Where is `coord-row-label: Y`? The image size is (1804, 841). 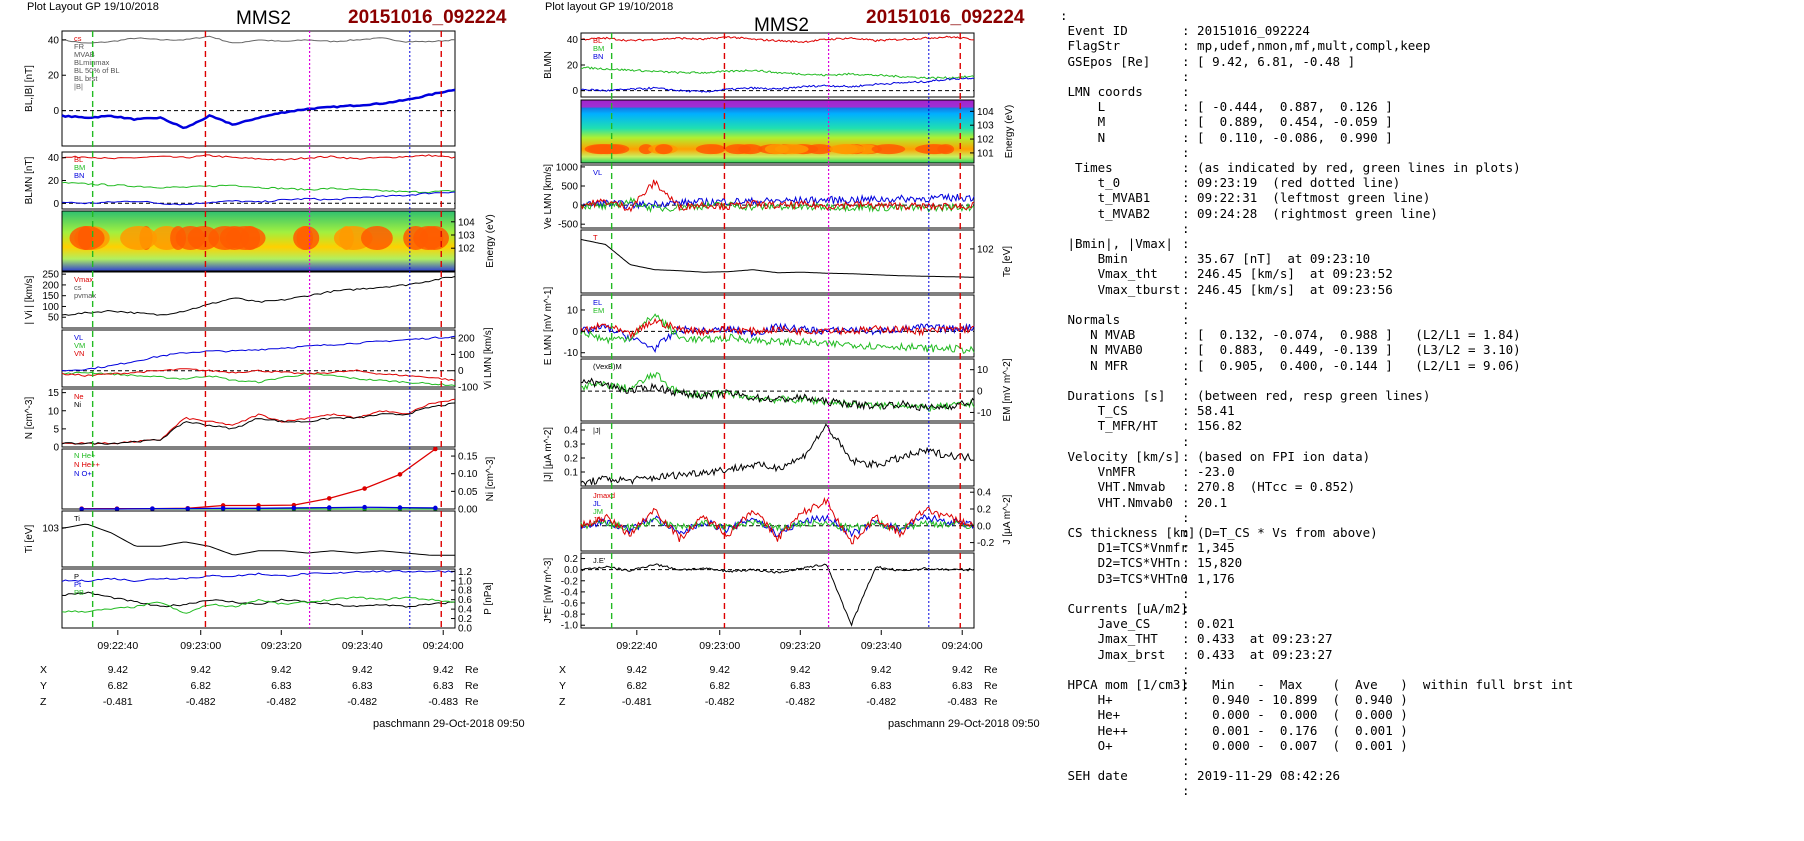
coord-row-label: Y is located at coordinates (43, 686).